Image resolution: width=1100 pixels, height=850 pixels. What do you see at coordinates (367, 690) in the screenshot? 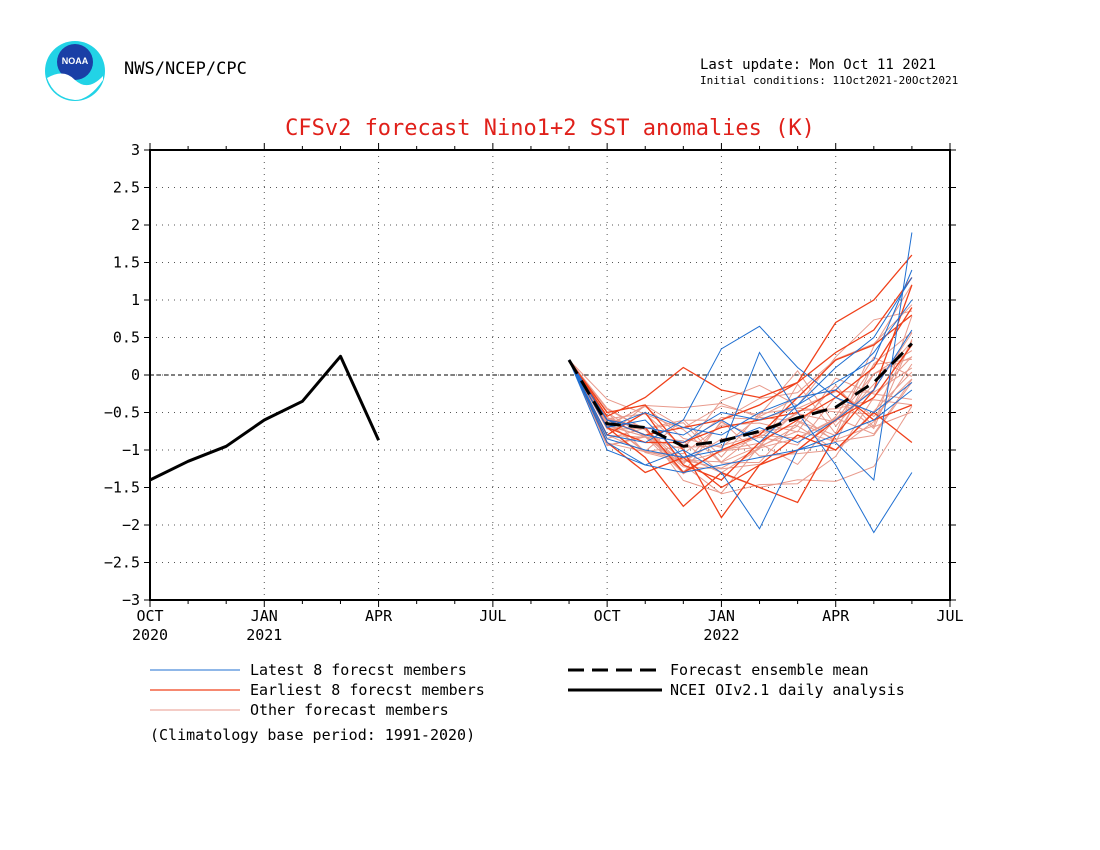
I see `legend-label-earliest: Earliest 8 forecst members` at bounding box center [367, 690].